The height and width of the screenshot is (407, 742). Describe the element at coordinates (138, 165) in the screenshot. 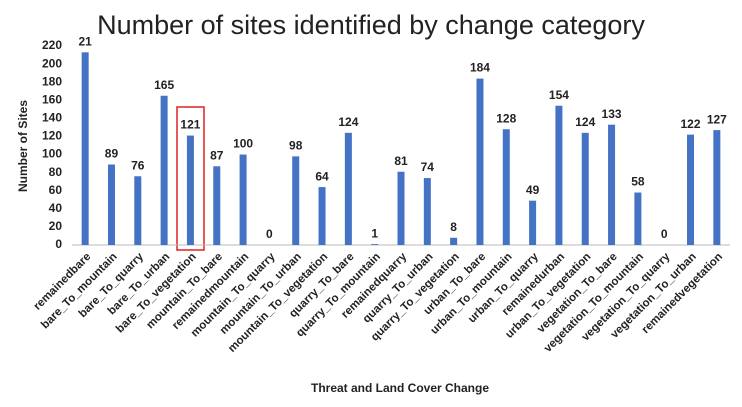

I see `value-label: 76` at that location.